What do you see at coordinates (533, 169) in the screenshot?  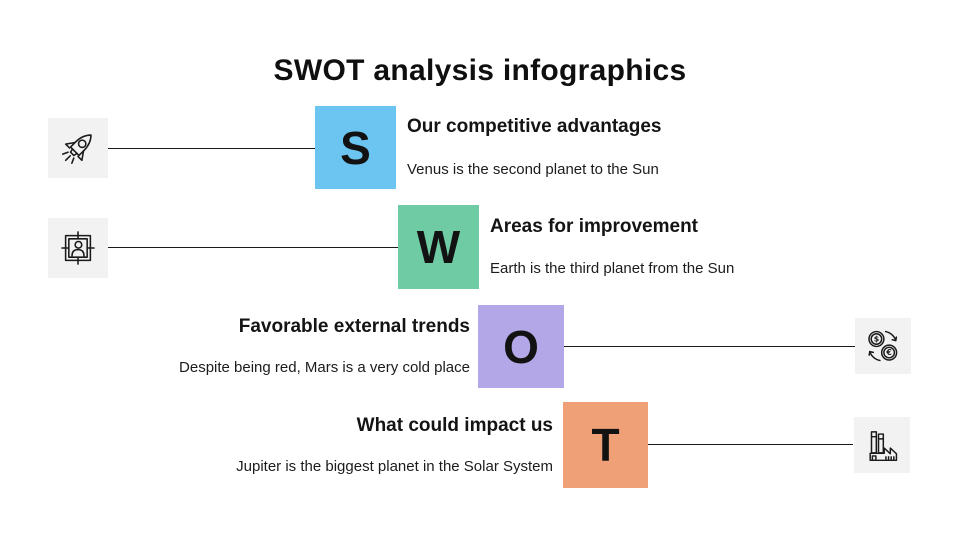 I see `strengths-description: Venus is the second planet to the Sun` at bounding box center [533, 169].